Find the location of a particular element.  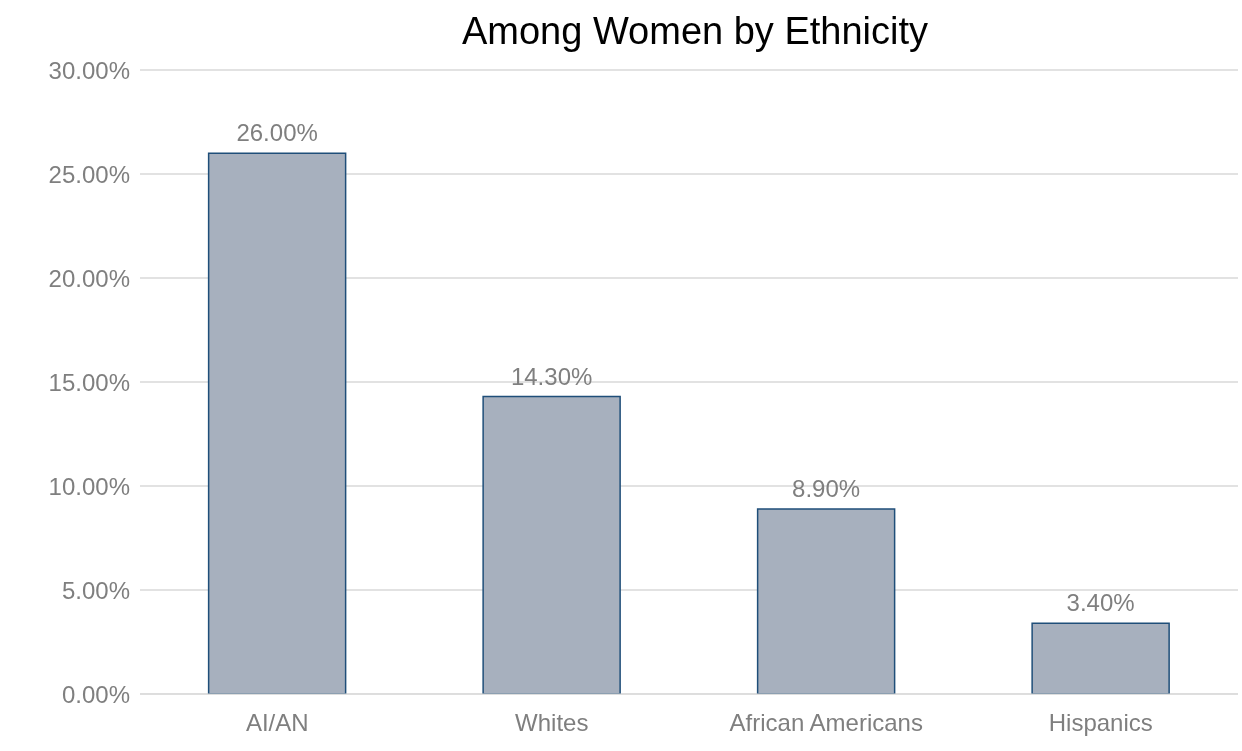

y-tick-label: 20.00% is located at coordinates (89, 278).